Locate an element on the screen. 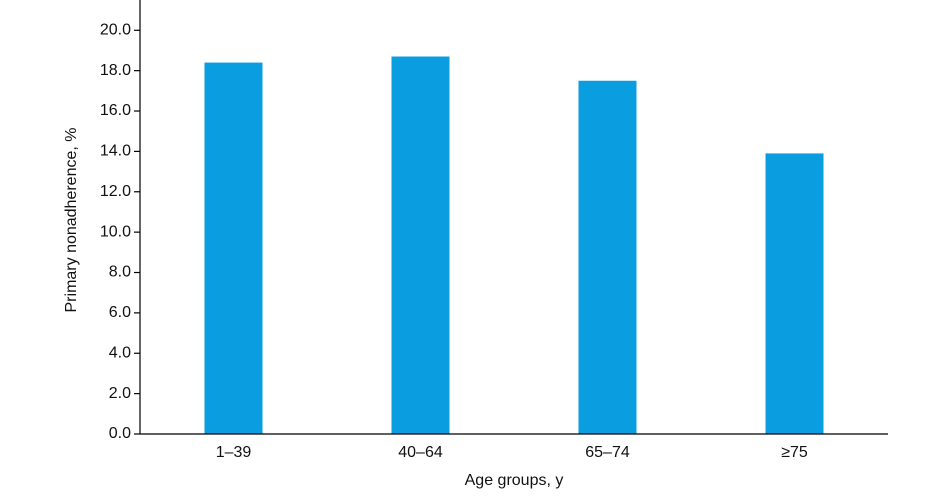 This screenshot has height=497, width=951. y-tick-label: 2.0 is located at coordinates (120, 393).